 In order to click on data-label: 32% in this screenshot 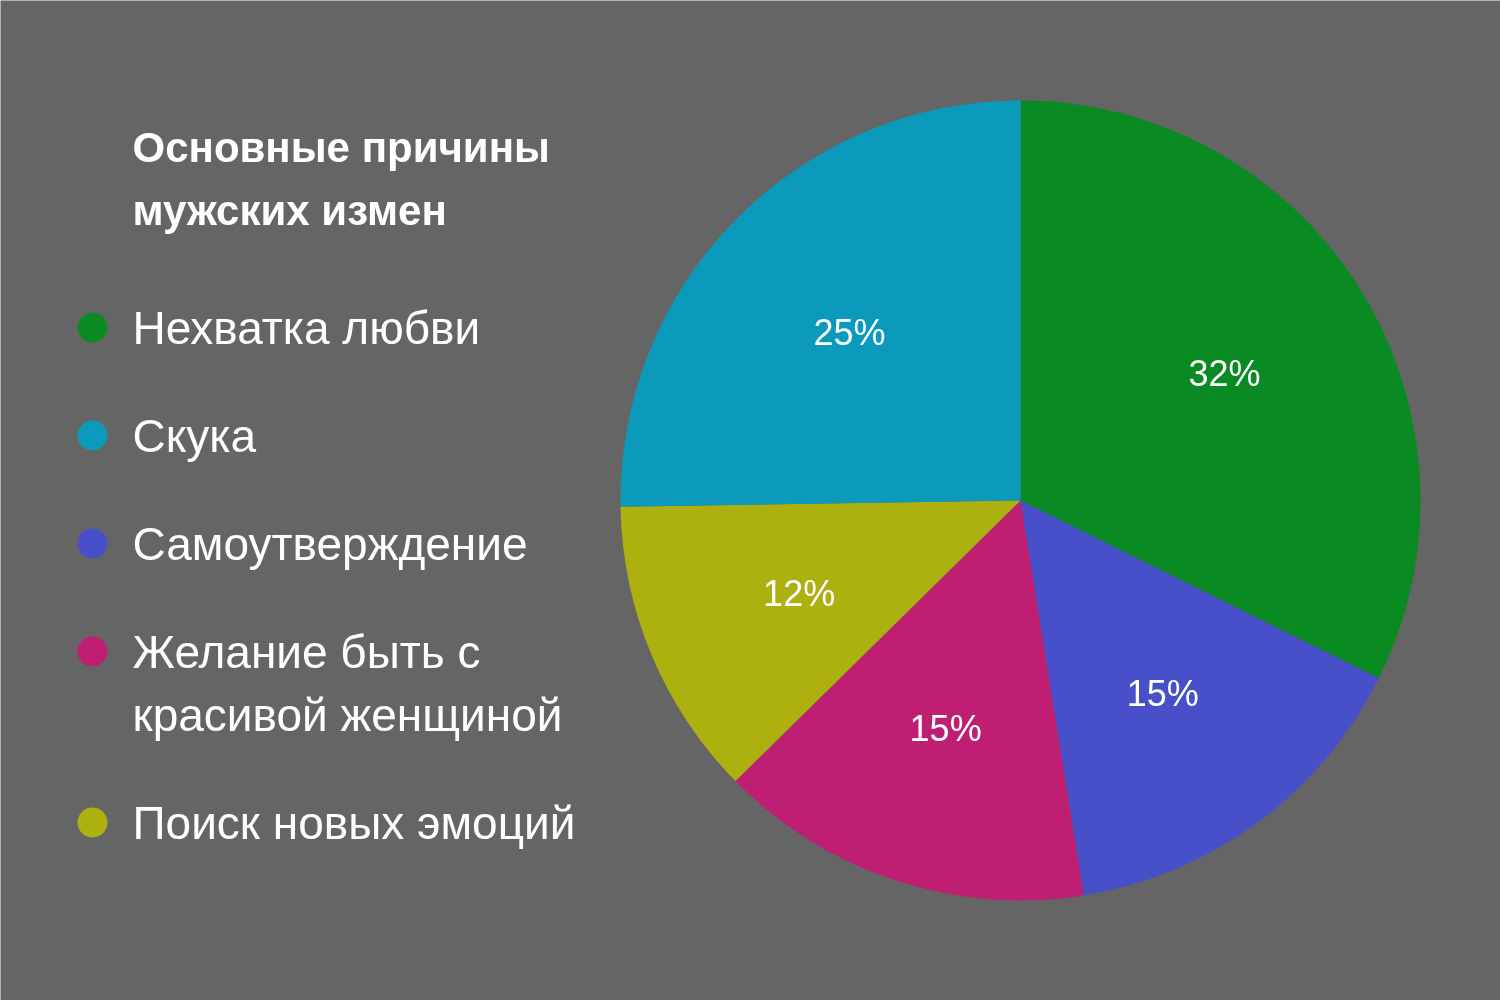, I will do `click(1224, 374)`.